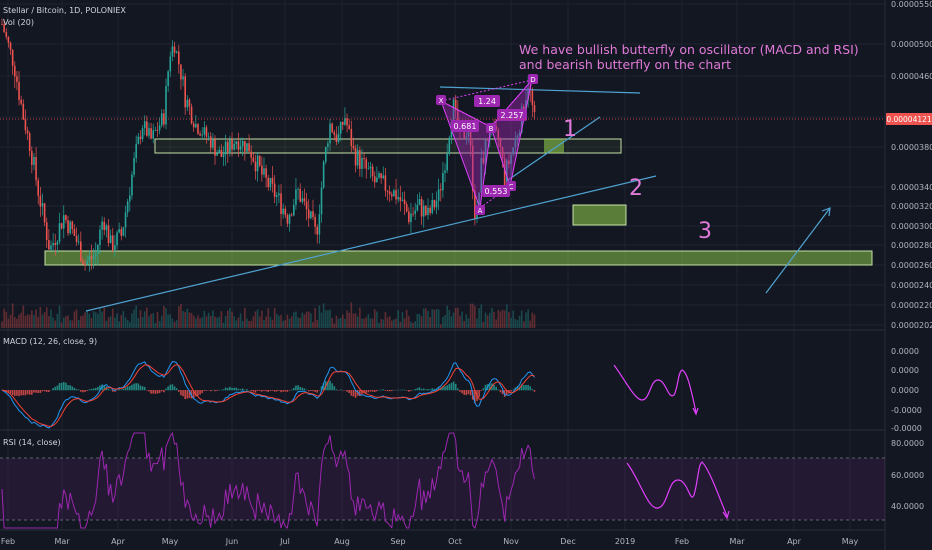  I want to click on macd-axis: 0.0000 0.0000 0.0000 -0.0000 -0.0000, so click(906, 390).